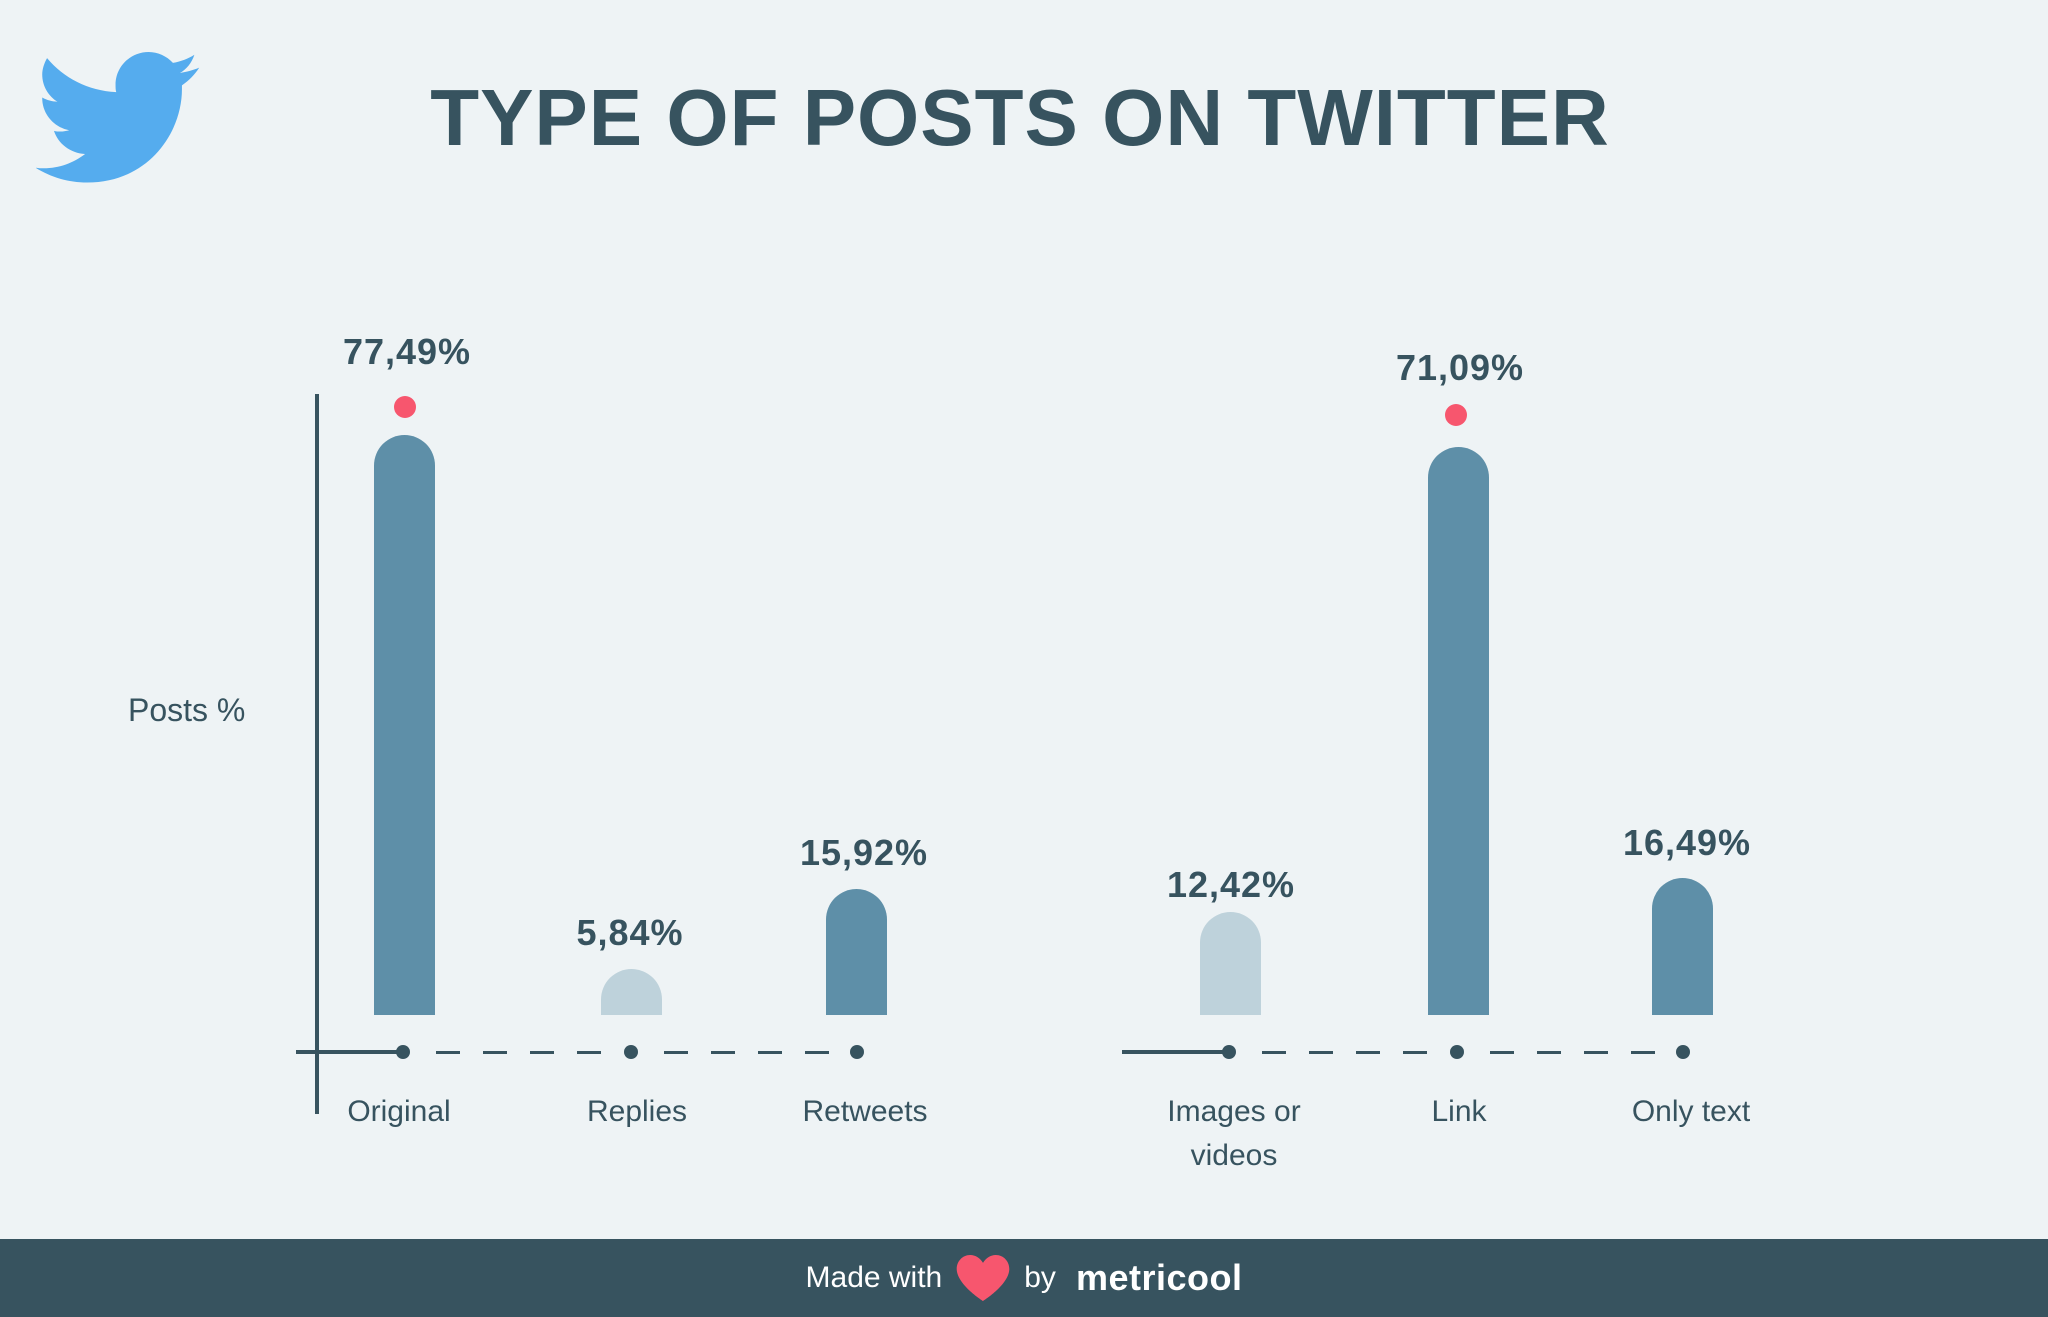  What do you see at coordinates (856, 952) in the screenshot?
I see `bar-retweets` at bounding box center [856, 952].